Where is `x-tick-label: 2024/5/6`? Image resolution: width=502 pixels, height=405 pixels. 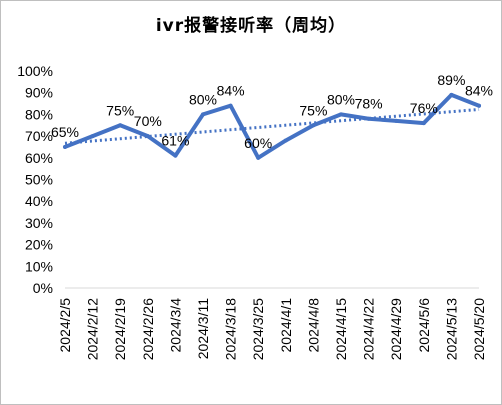
x-tick-label: 2024/5/6 is located at coordinates (424, 325).